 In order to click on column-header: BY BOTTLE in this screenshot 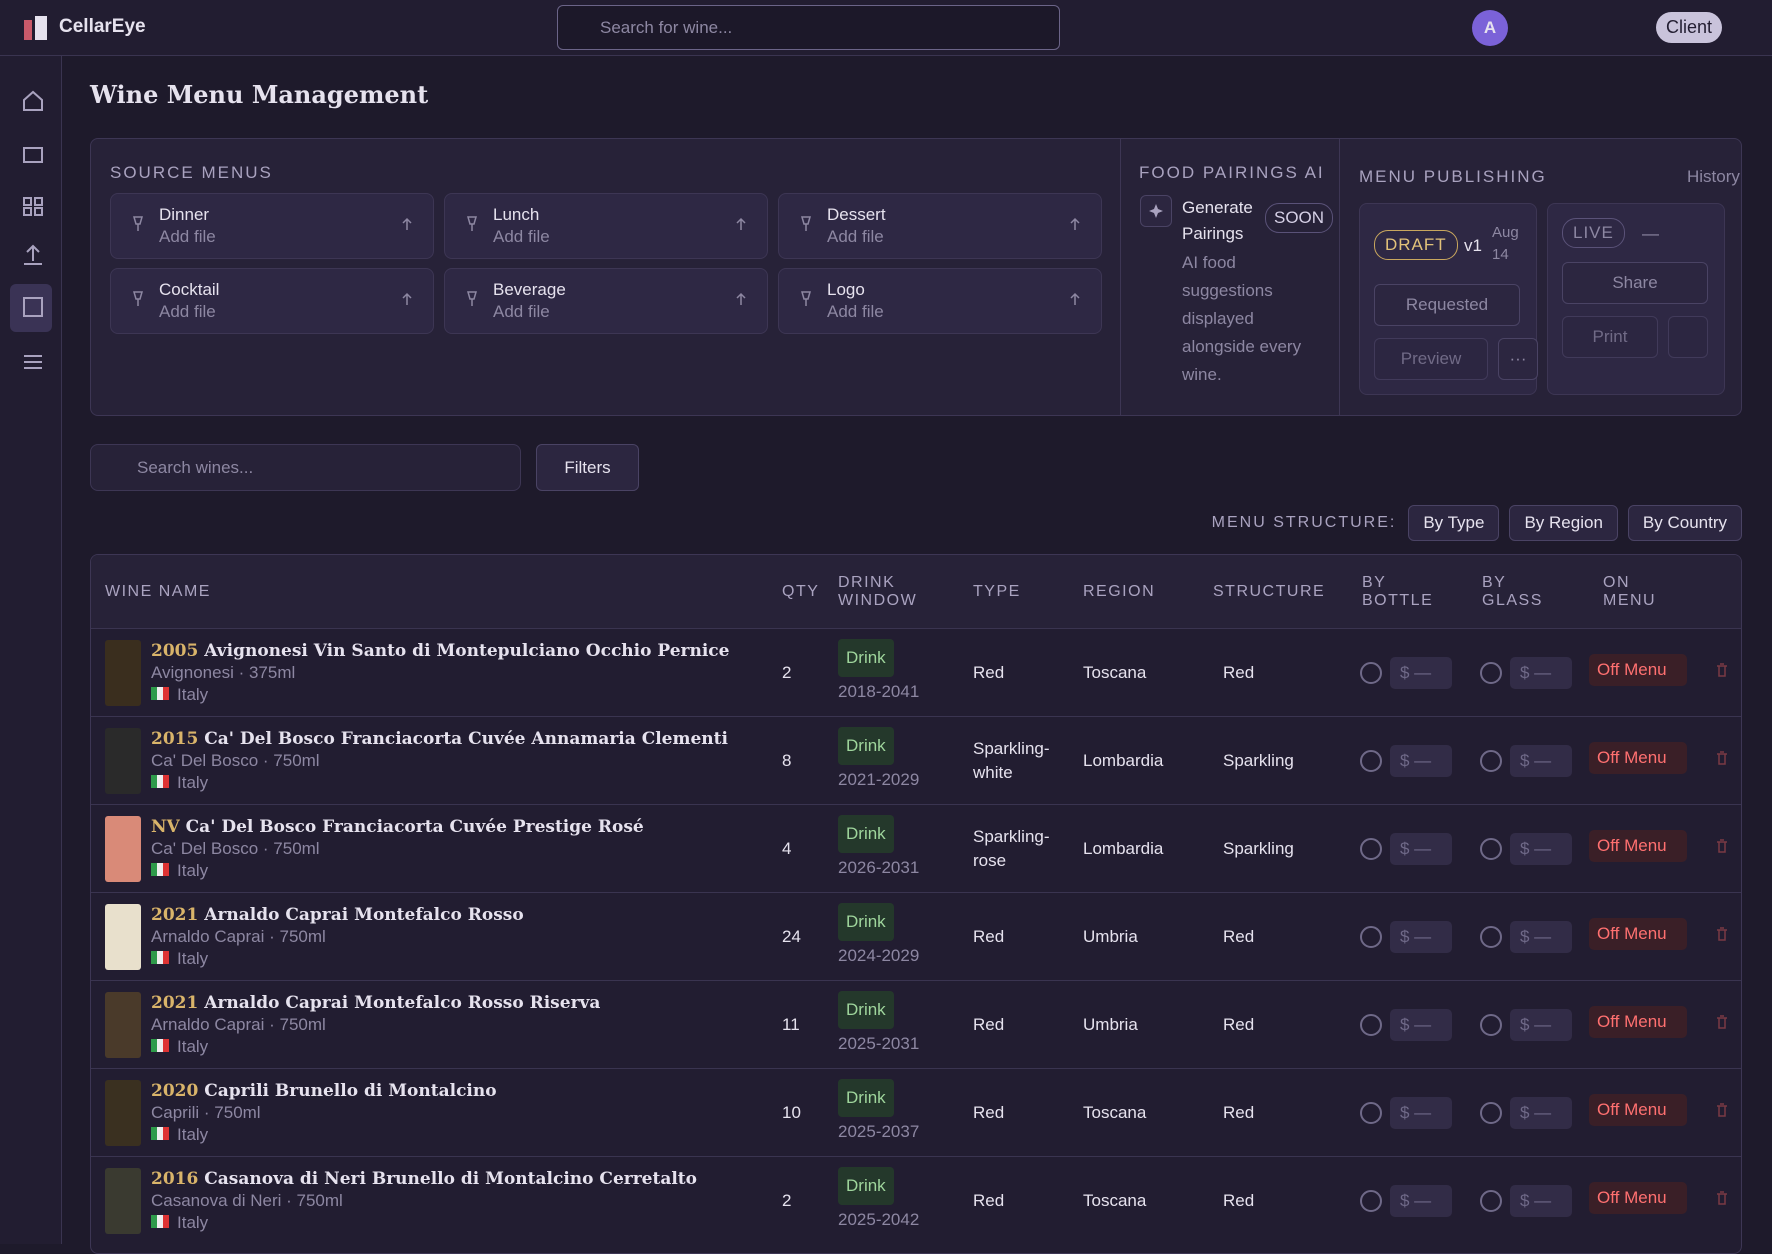, I will do `click(1408, 591)`.